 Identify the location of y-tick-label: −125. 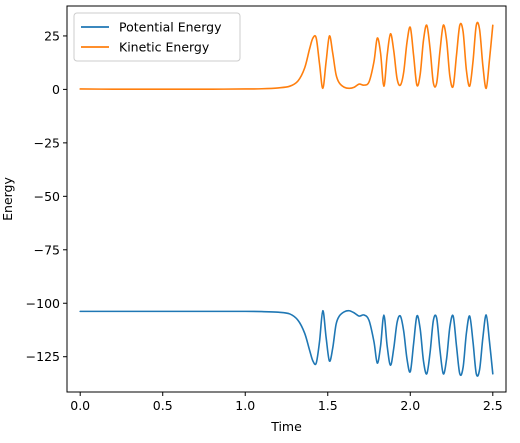
(43, 356).